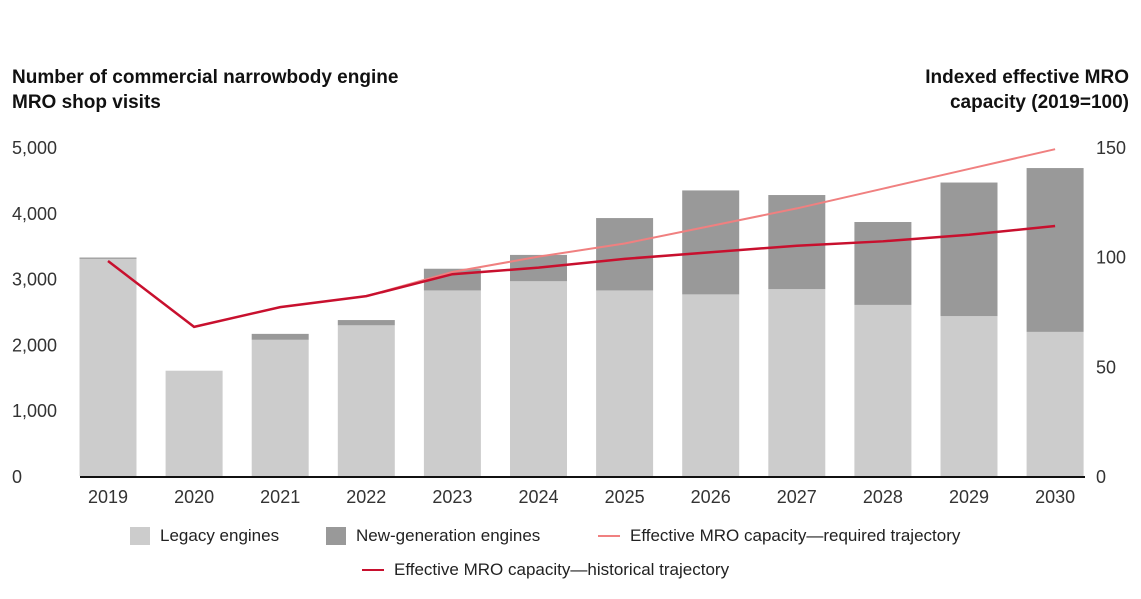 The width and height of the screenshot is (1141, 599). Describe the element at coordinates (711, 242) in the screenshot. I see `bar-new-generation-engines-2026` at that location.